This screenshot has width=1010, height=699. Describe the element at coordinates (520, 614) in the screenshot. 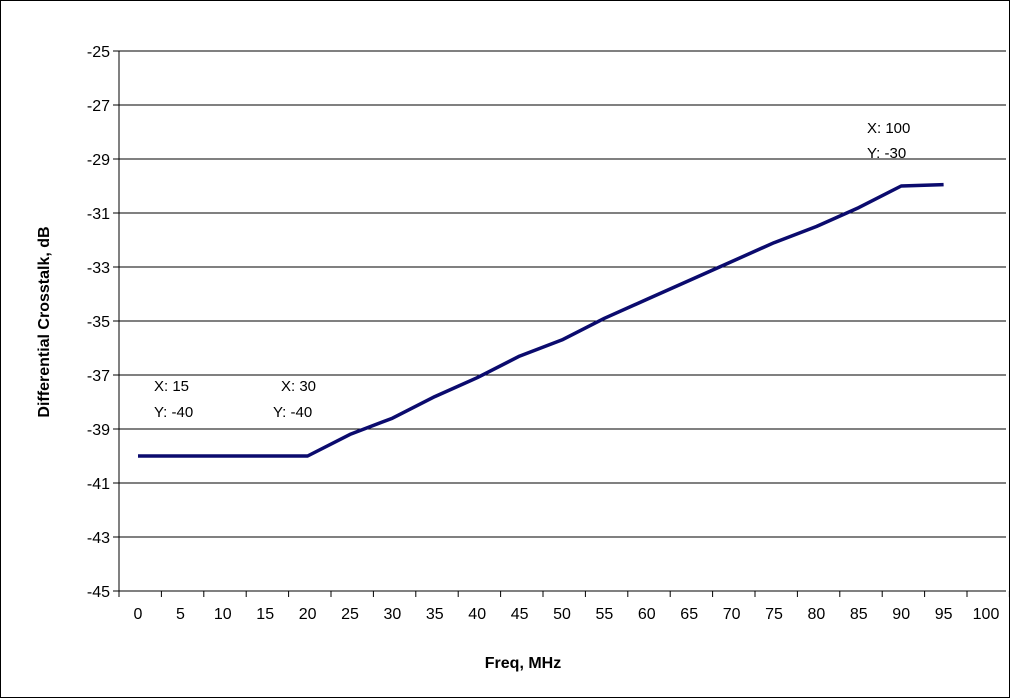

I see `x-tick-label: 45` at that location.